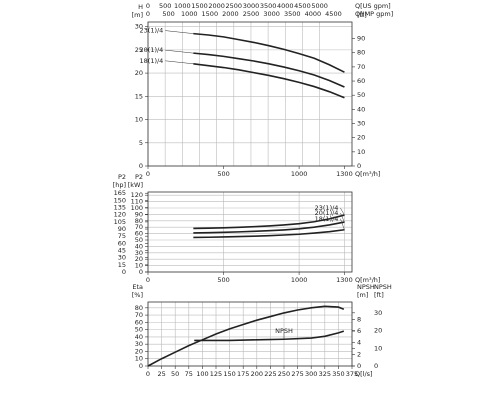 The height and width of the screenshot is (400, 500). What do you see at coordinates (284, 374) in the screenshot?
I see `x-tick-label: 250` at bounding box center [284, 374].